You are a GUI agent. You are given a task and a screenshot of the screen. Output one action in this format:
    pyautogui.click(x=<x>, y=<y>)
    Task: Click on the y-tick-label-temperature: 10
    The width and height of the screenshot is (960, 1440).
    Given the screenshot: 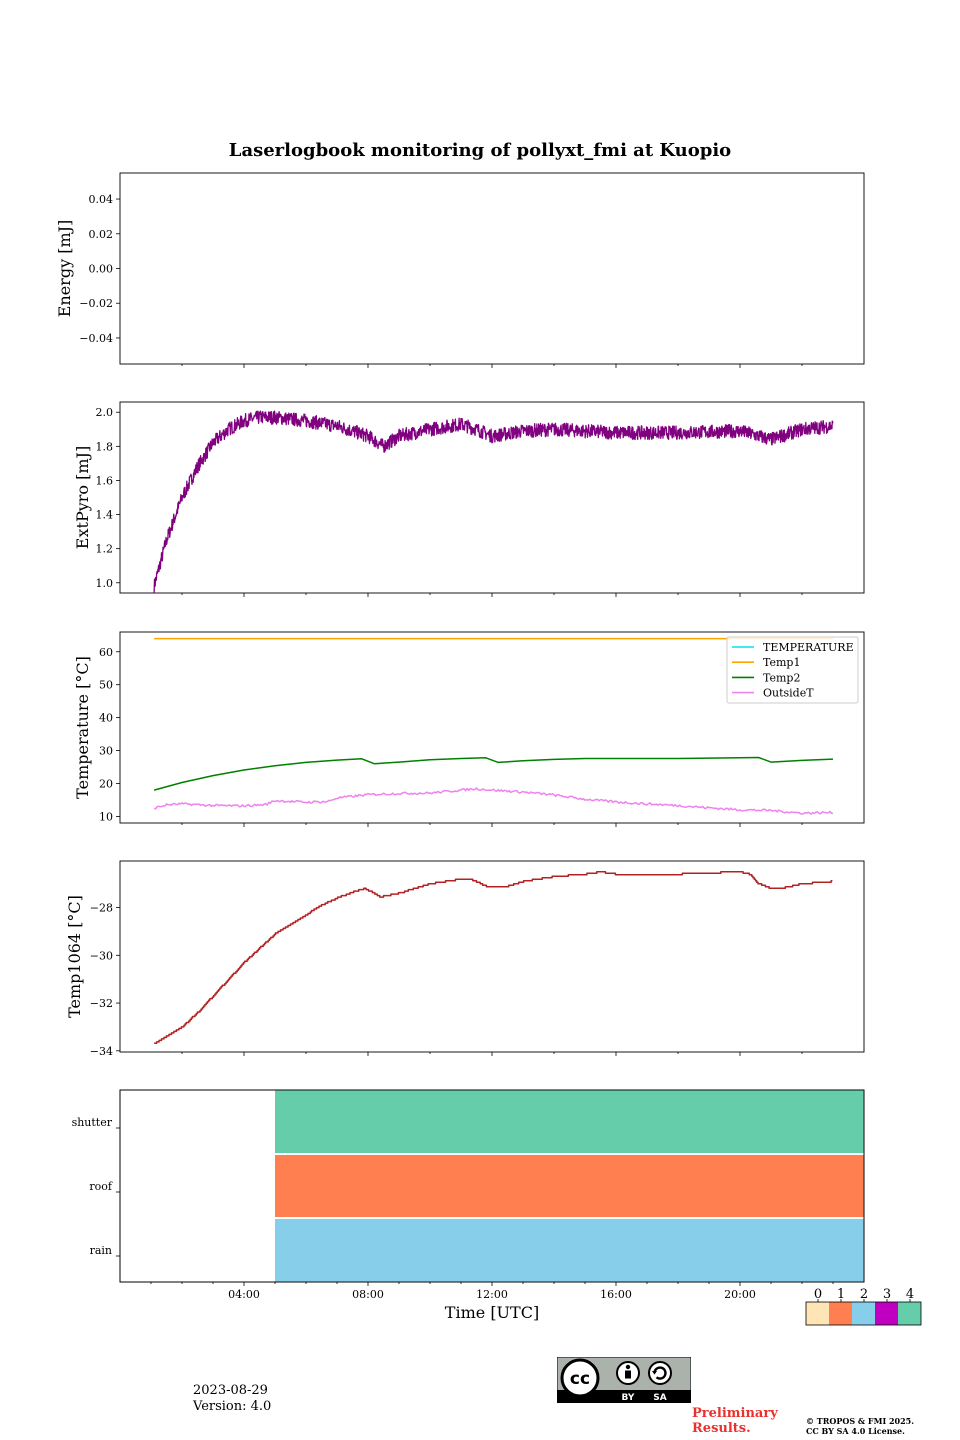 What is the action you would take?
    pyautogui.click(x=106, y=816)
    